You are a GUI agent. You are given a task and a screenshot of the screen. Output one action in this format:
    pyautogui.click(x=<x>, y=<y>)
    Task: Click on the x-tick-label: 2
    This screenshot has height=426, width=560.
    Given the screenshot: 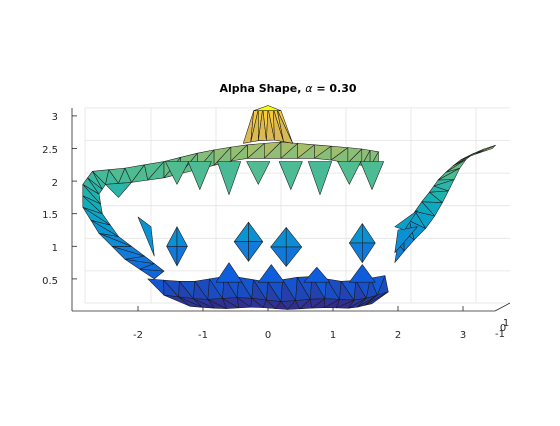 What is the action you would take?
    pyautogui.click(x=398, y=335)
    